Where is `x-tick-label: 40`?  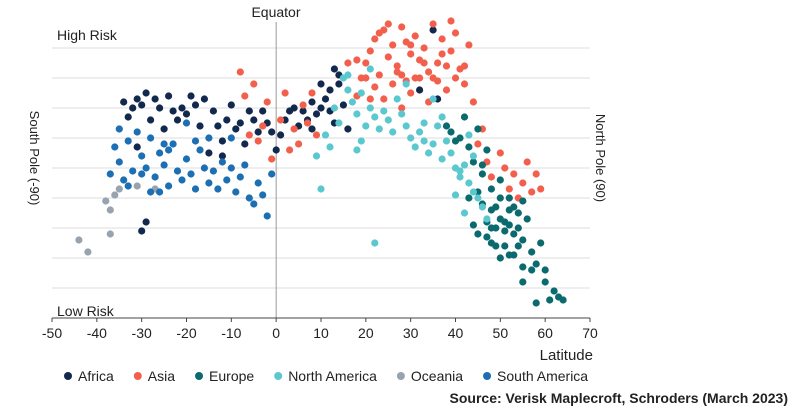
x-tick-label: 40 is located at coordinates (456, 333).